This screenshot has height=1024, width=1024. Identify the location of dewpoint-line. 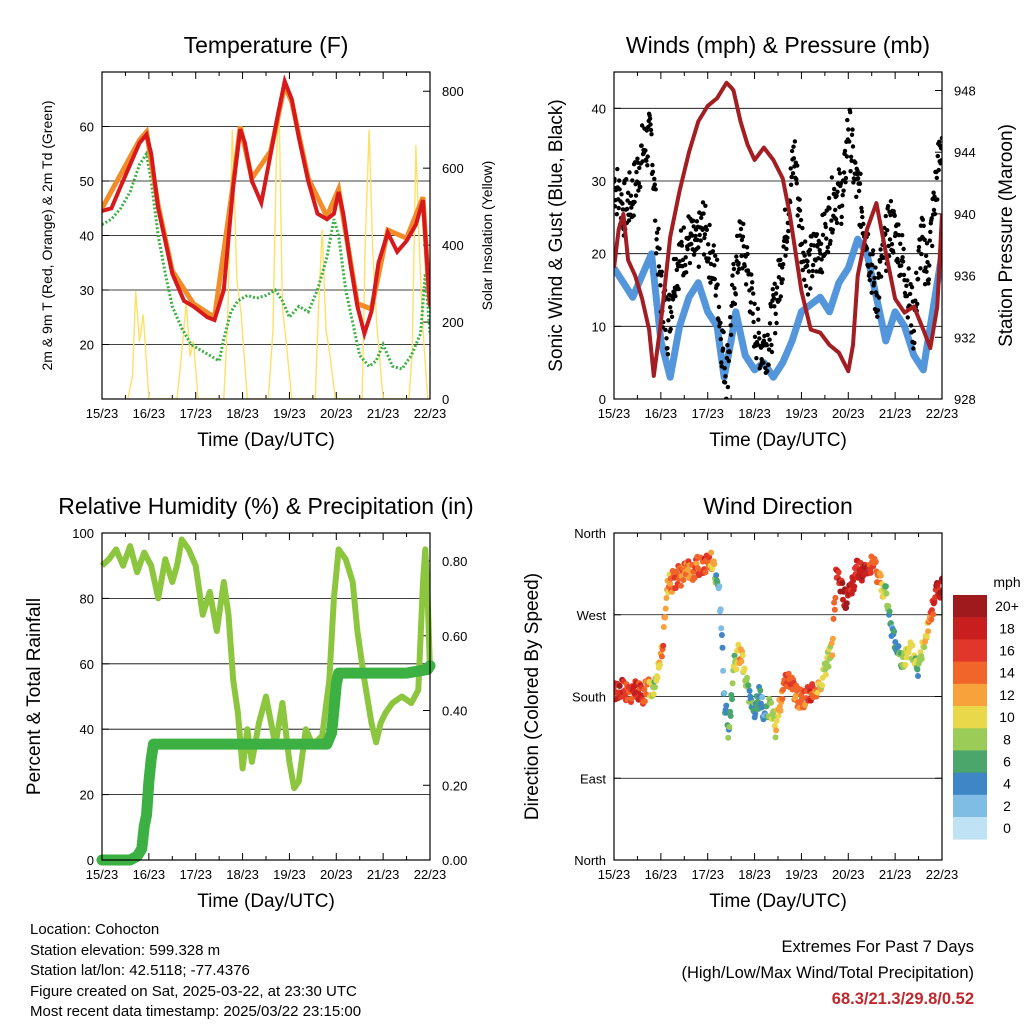
(266, 260).